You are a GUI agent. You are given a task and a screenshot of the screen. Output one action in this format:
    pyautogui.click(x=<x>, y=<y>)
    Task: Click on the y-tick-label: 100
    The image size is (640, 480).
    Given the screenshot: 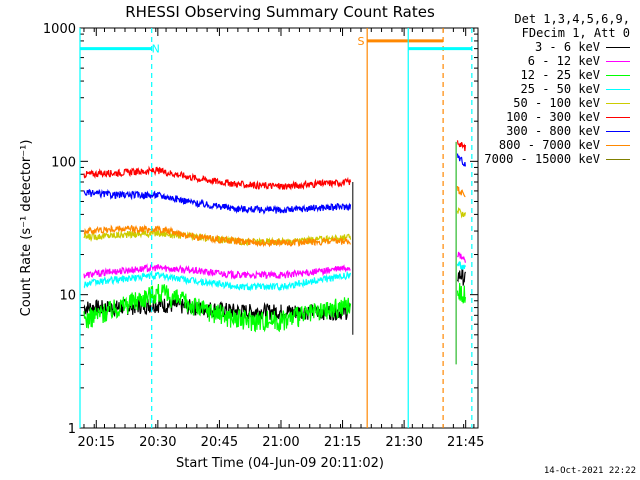 What is the action you would take?
    pyautogui.click(x=63, y=162)
    